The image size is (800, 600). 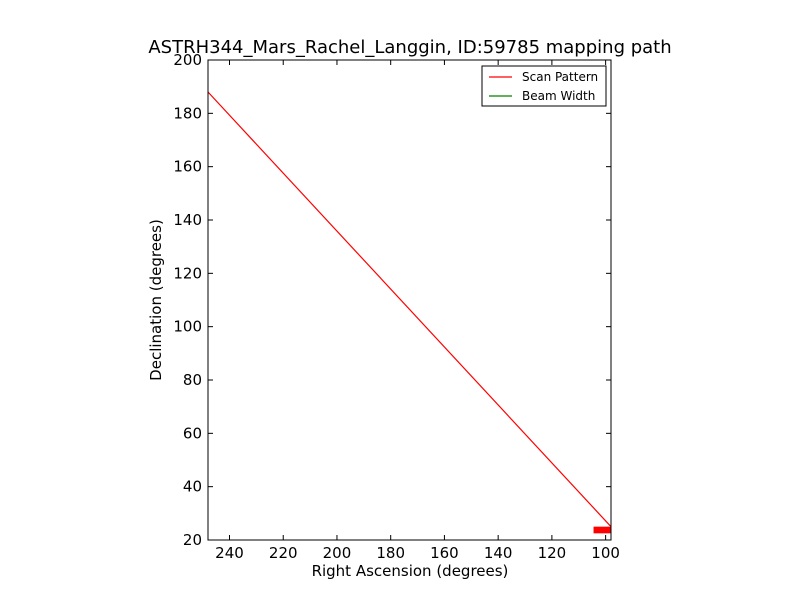 What do you see at coordinates (187, 60) in the screenshot?
I see `y-tick-label: 200` at bounding box center [187, 60].